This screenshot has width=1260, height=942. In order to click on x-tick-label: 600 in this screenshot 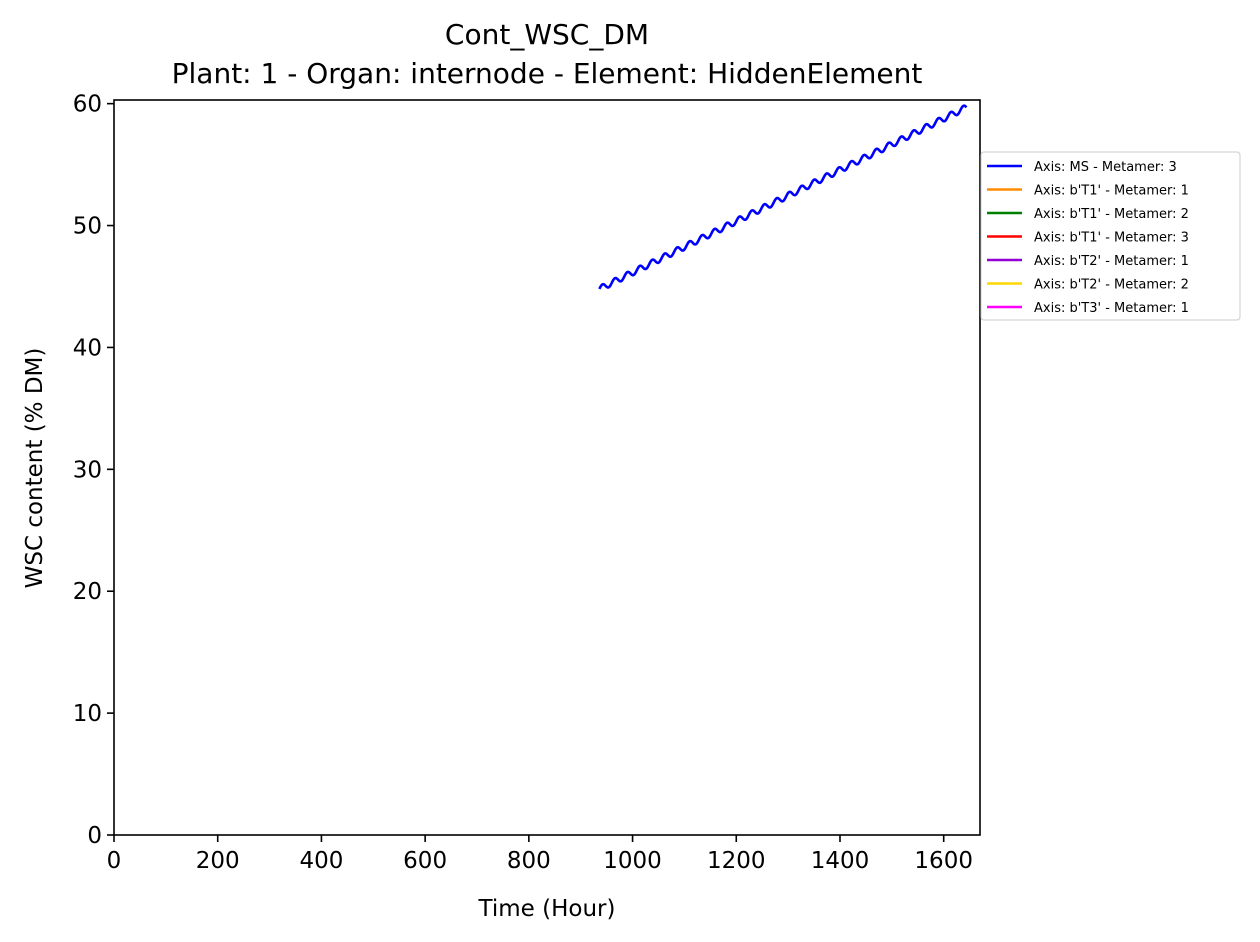, I will do `click(425, 861)`.